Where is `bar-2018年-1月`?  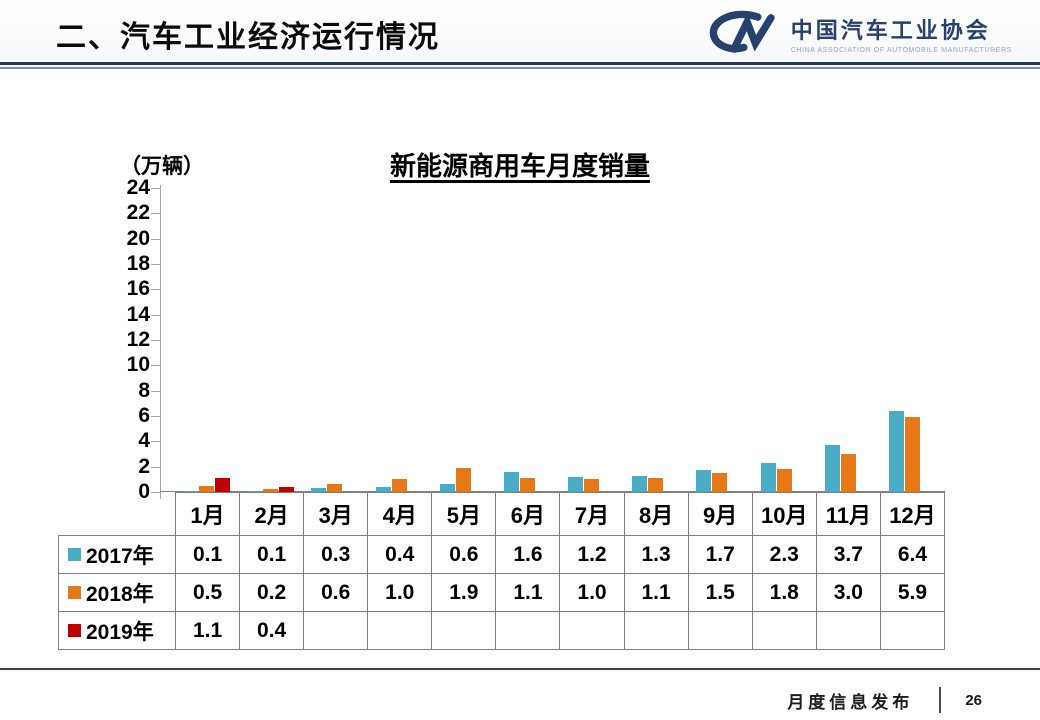
bar-2018年-1月 is located at coordinates (207, 488).